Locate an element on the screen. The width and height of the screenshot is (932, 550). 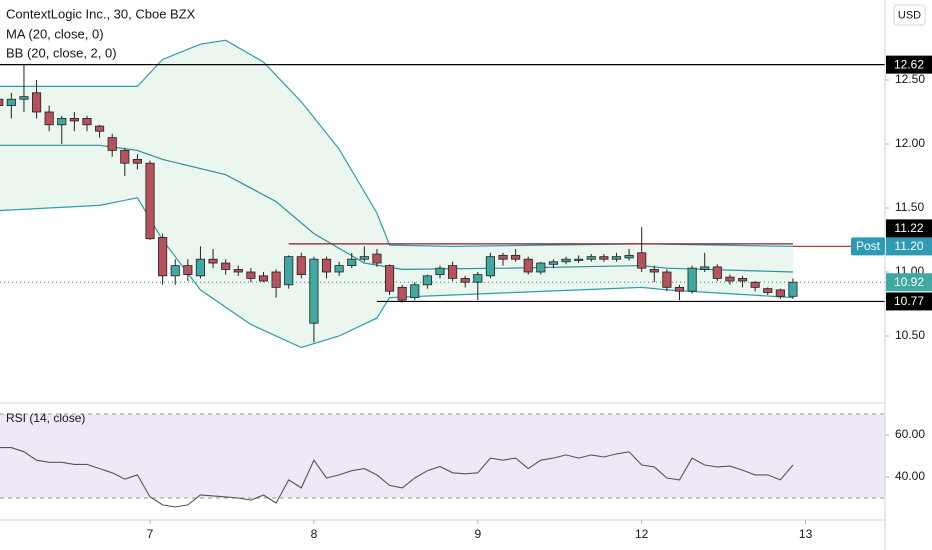
currency-box is located at coordinates (909, 15).